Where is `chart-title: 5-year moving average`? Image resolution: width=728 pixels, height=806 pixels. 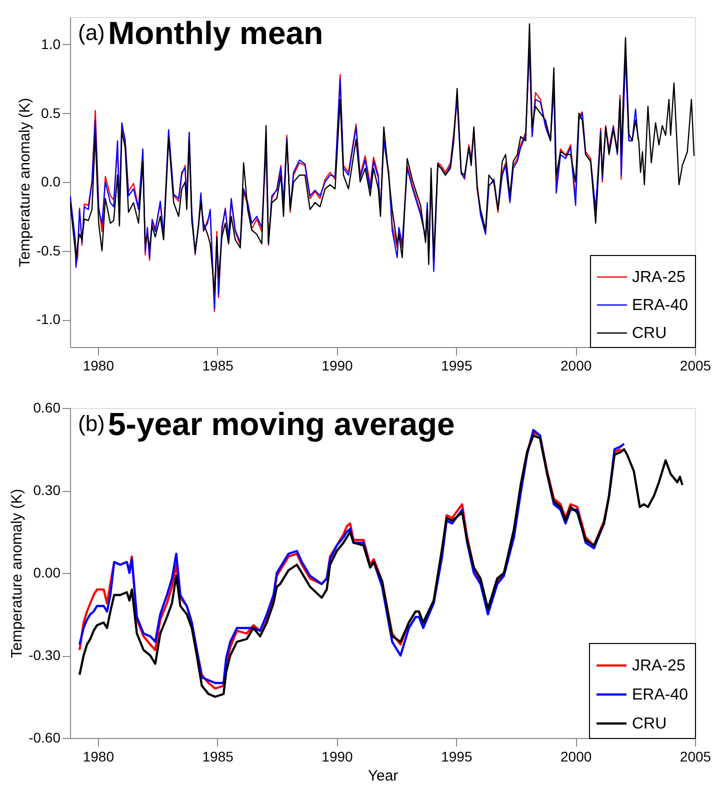 chart-title: 5-year moving average is located at coordinates (281, 424).